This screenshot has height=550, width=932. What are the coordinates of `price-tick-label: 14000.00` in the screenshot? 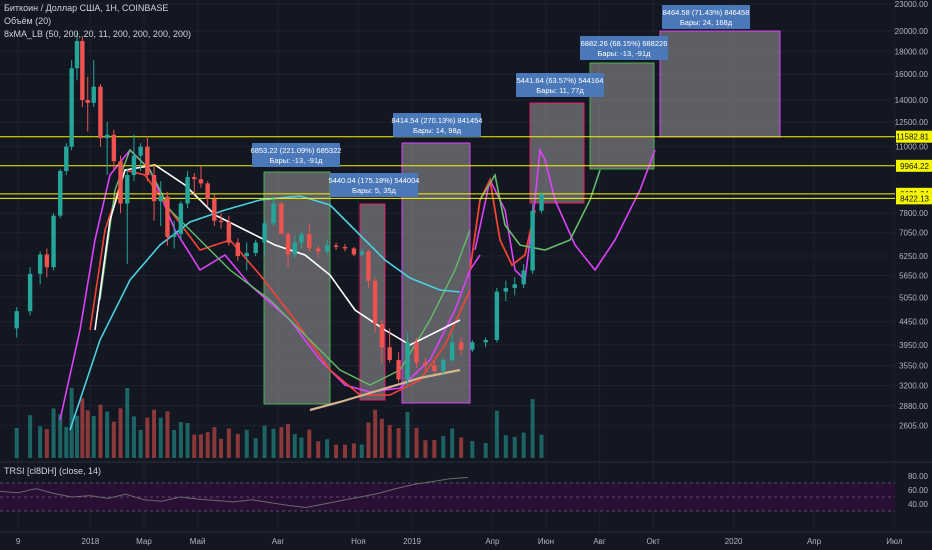 It's located at (912, 100).